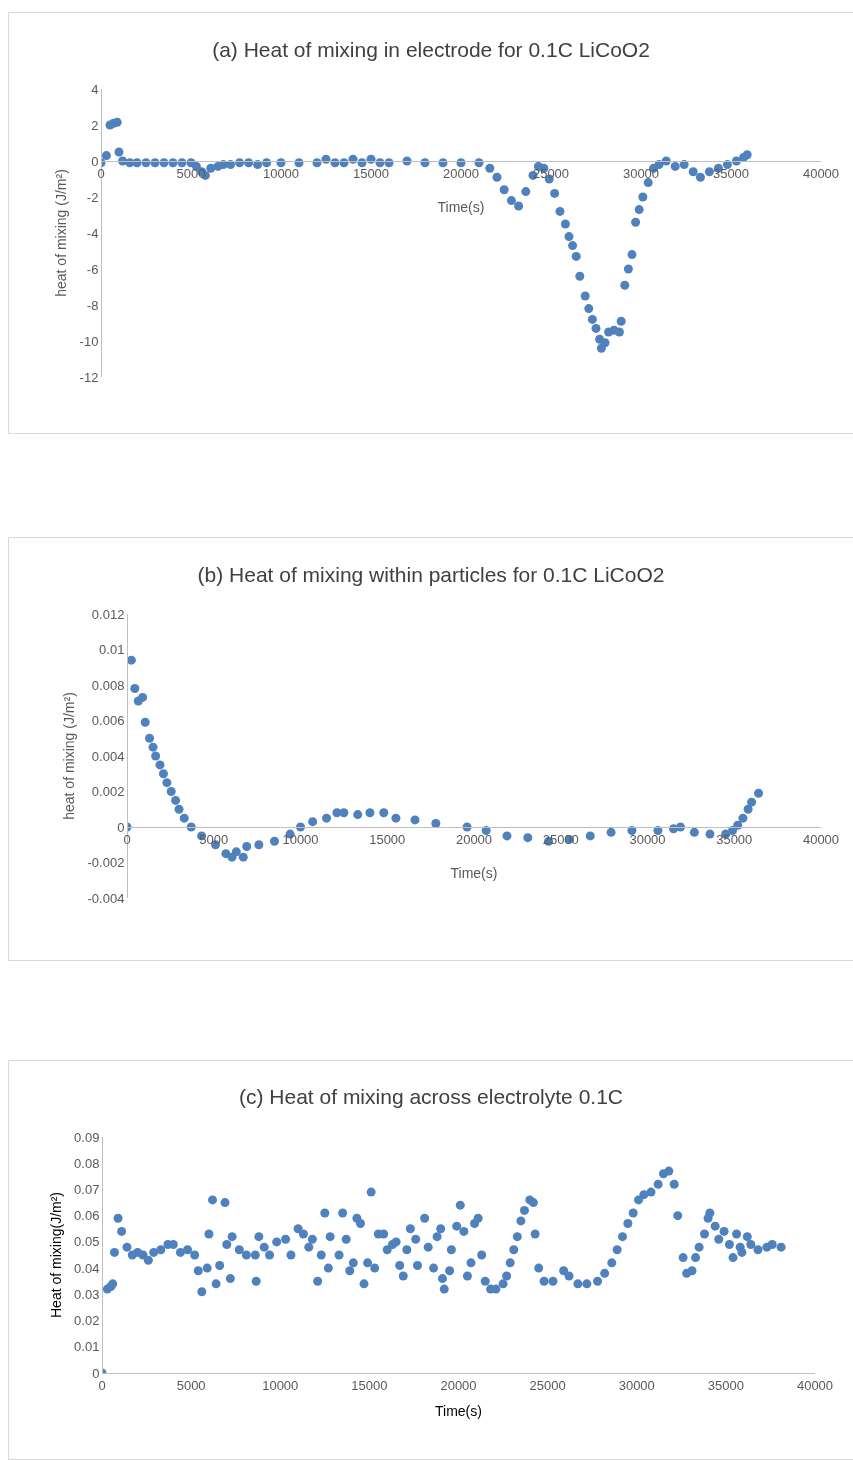 The image size is (853, 1460). I want to click on y-tick-label: 0.02, so click(87, 1321).